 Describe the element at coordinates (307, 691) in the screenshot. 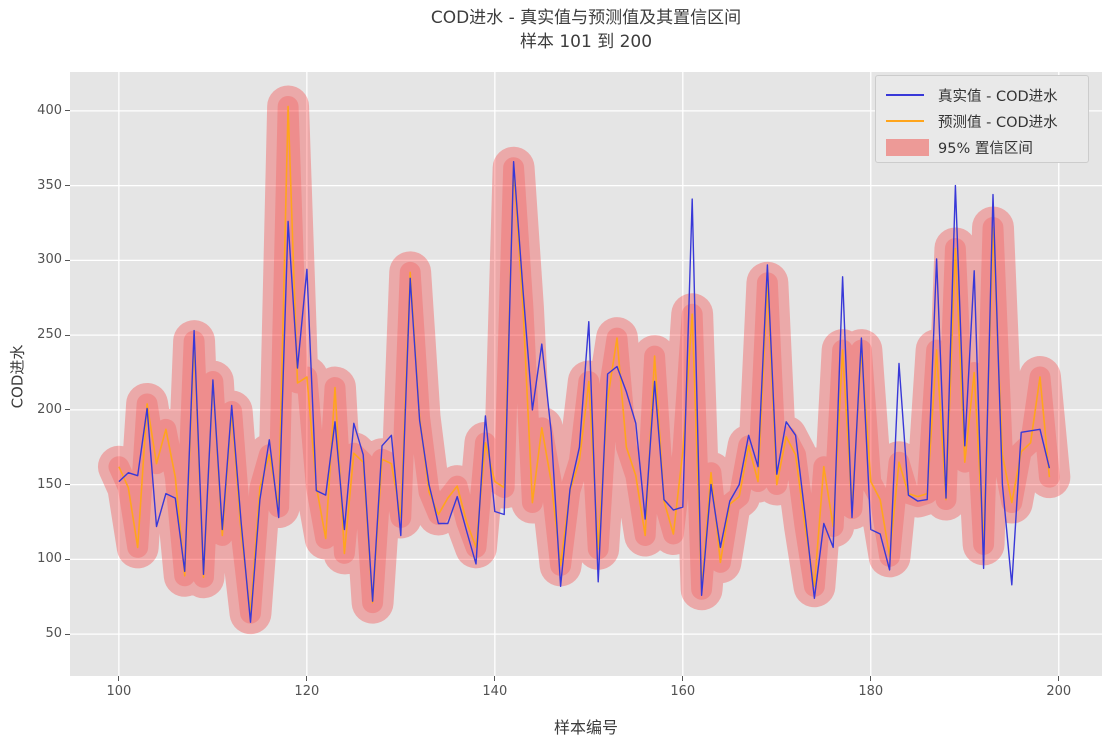

I see `x-tick-label: 120` at that location.